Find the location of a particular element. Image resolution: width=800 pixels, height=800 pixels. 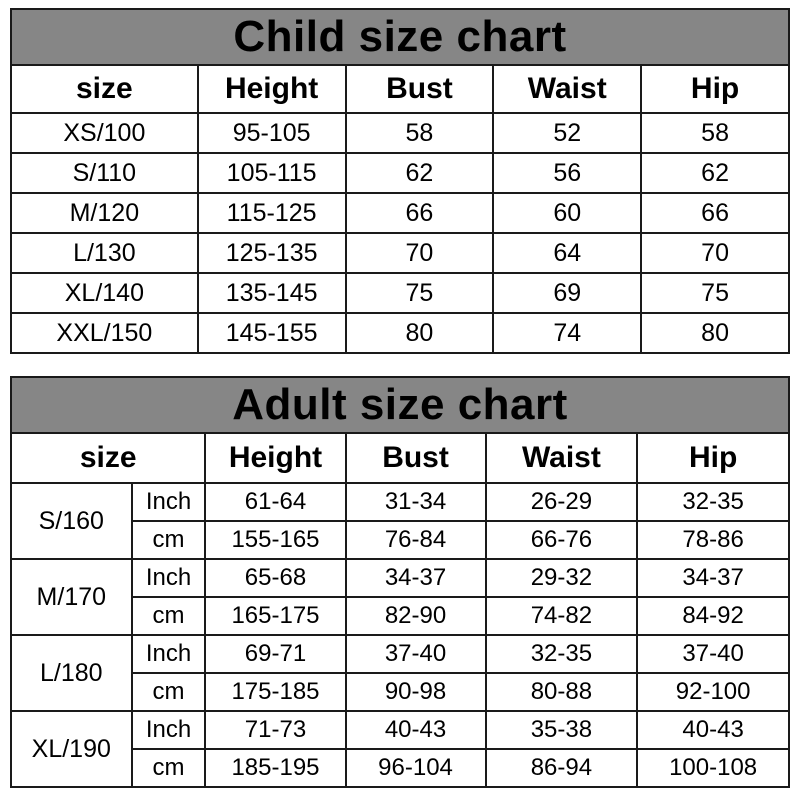

cell-height: 61-64 is located at coordinates (275, 502).